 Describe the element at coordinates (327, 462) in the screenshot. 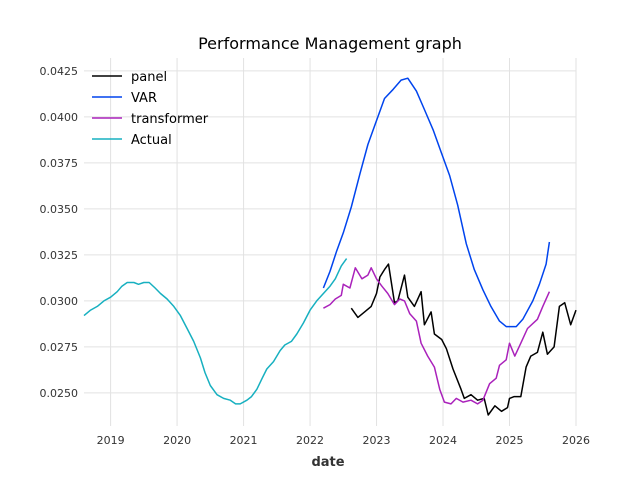

I see `x-axis-label: date` at that location.